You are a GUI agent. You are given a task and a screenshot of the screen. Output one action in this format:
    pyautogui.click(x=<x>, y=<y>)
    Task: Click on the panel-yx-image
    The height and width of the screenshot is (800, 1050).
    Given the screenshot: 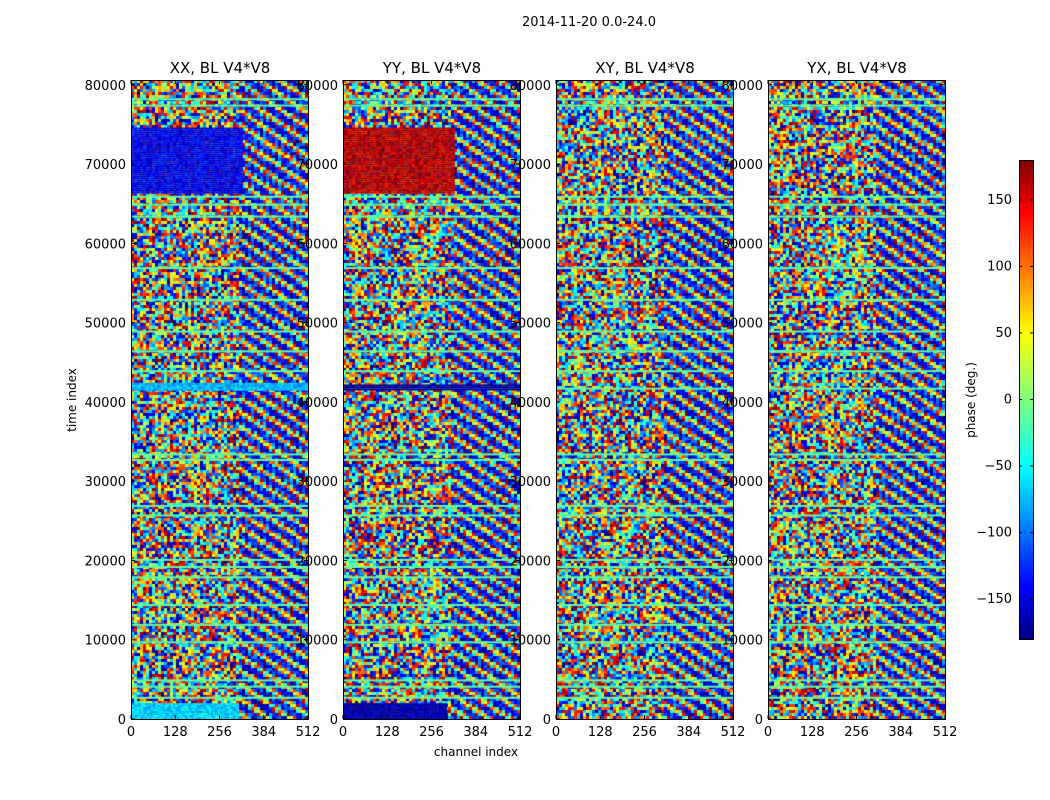 What is the action you would take?
    pyautogui.click(x=856, y=399)
    